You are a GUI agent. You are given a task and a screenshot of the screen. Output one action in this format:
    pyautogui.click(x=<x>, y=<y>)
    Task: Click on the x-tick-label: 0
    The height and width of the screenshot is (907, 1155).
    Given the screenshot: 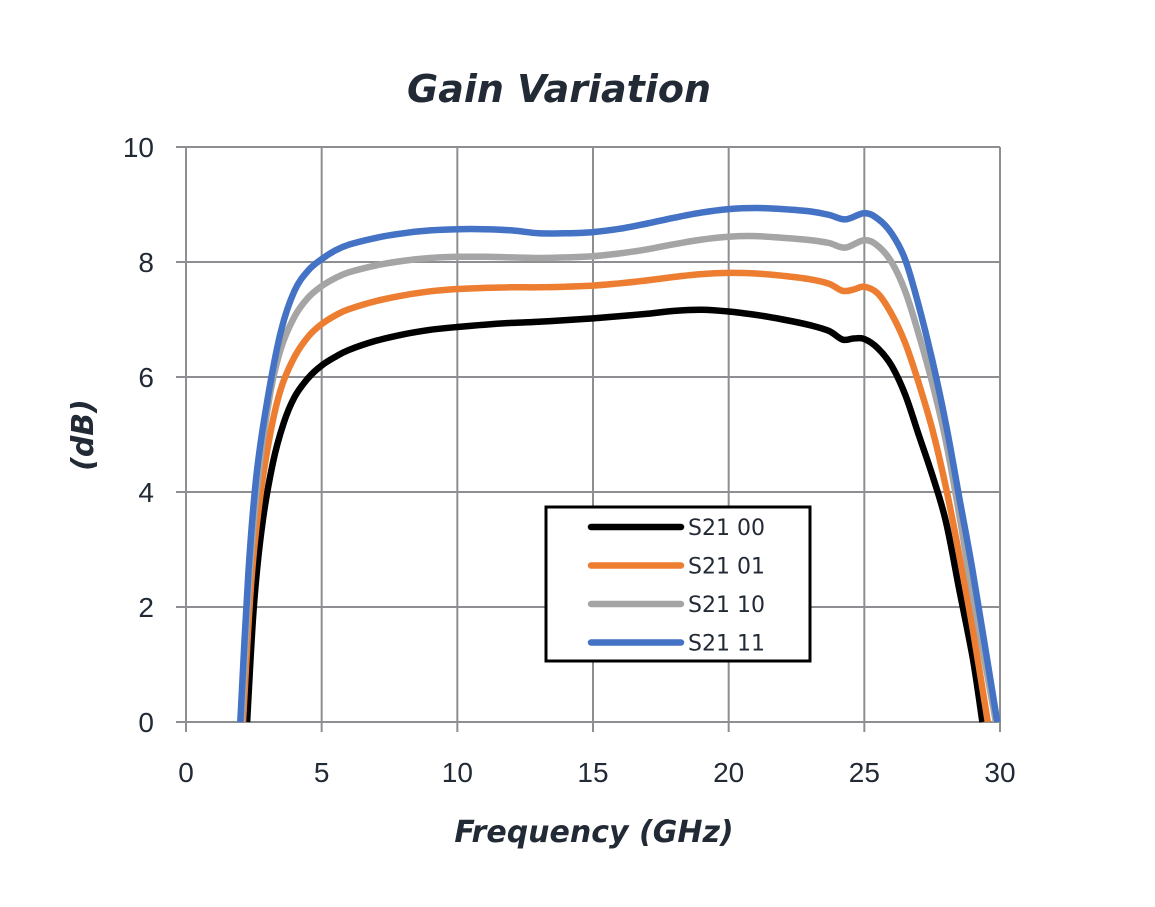 What is the action you would take?
    pyautogui.click(x=186, y=772)
    